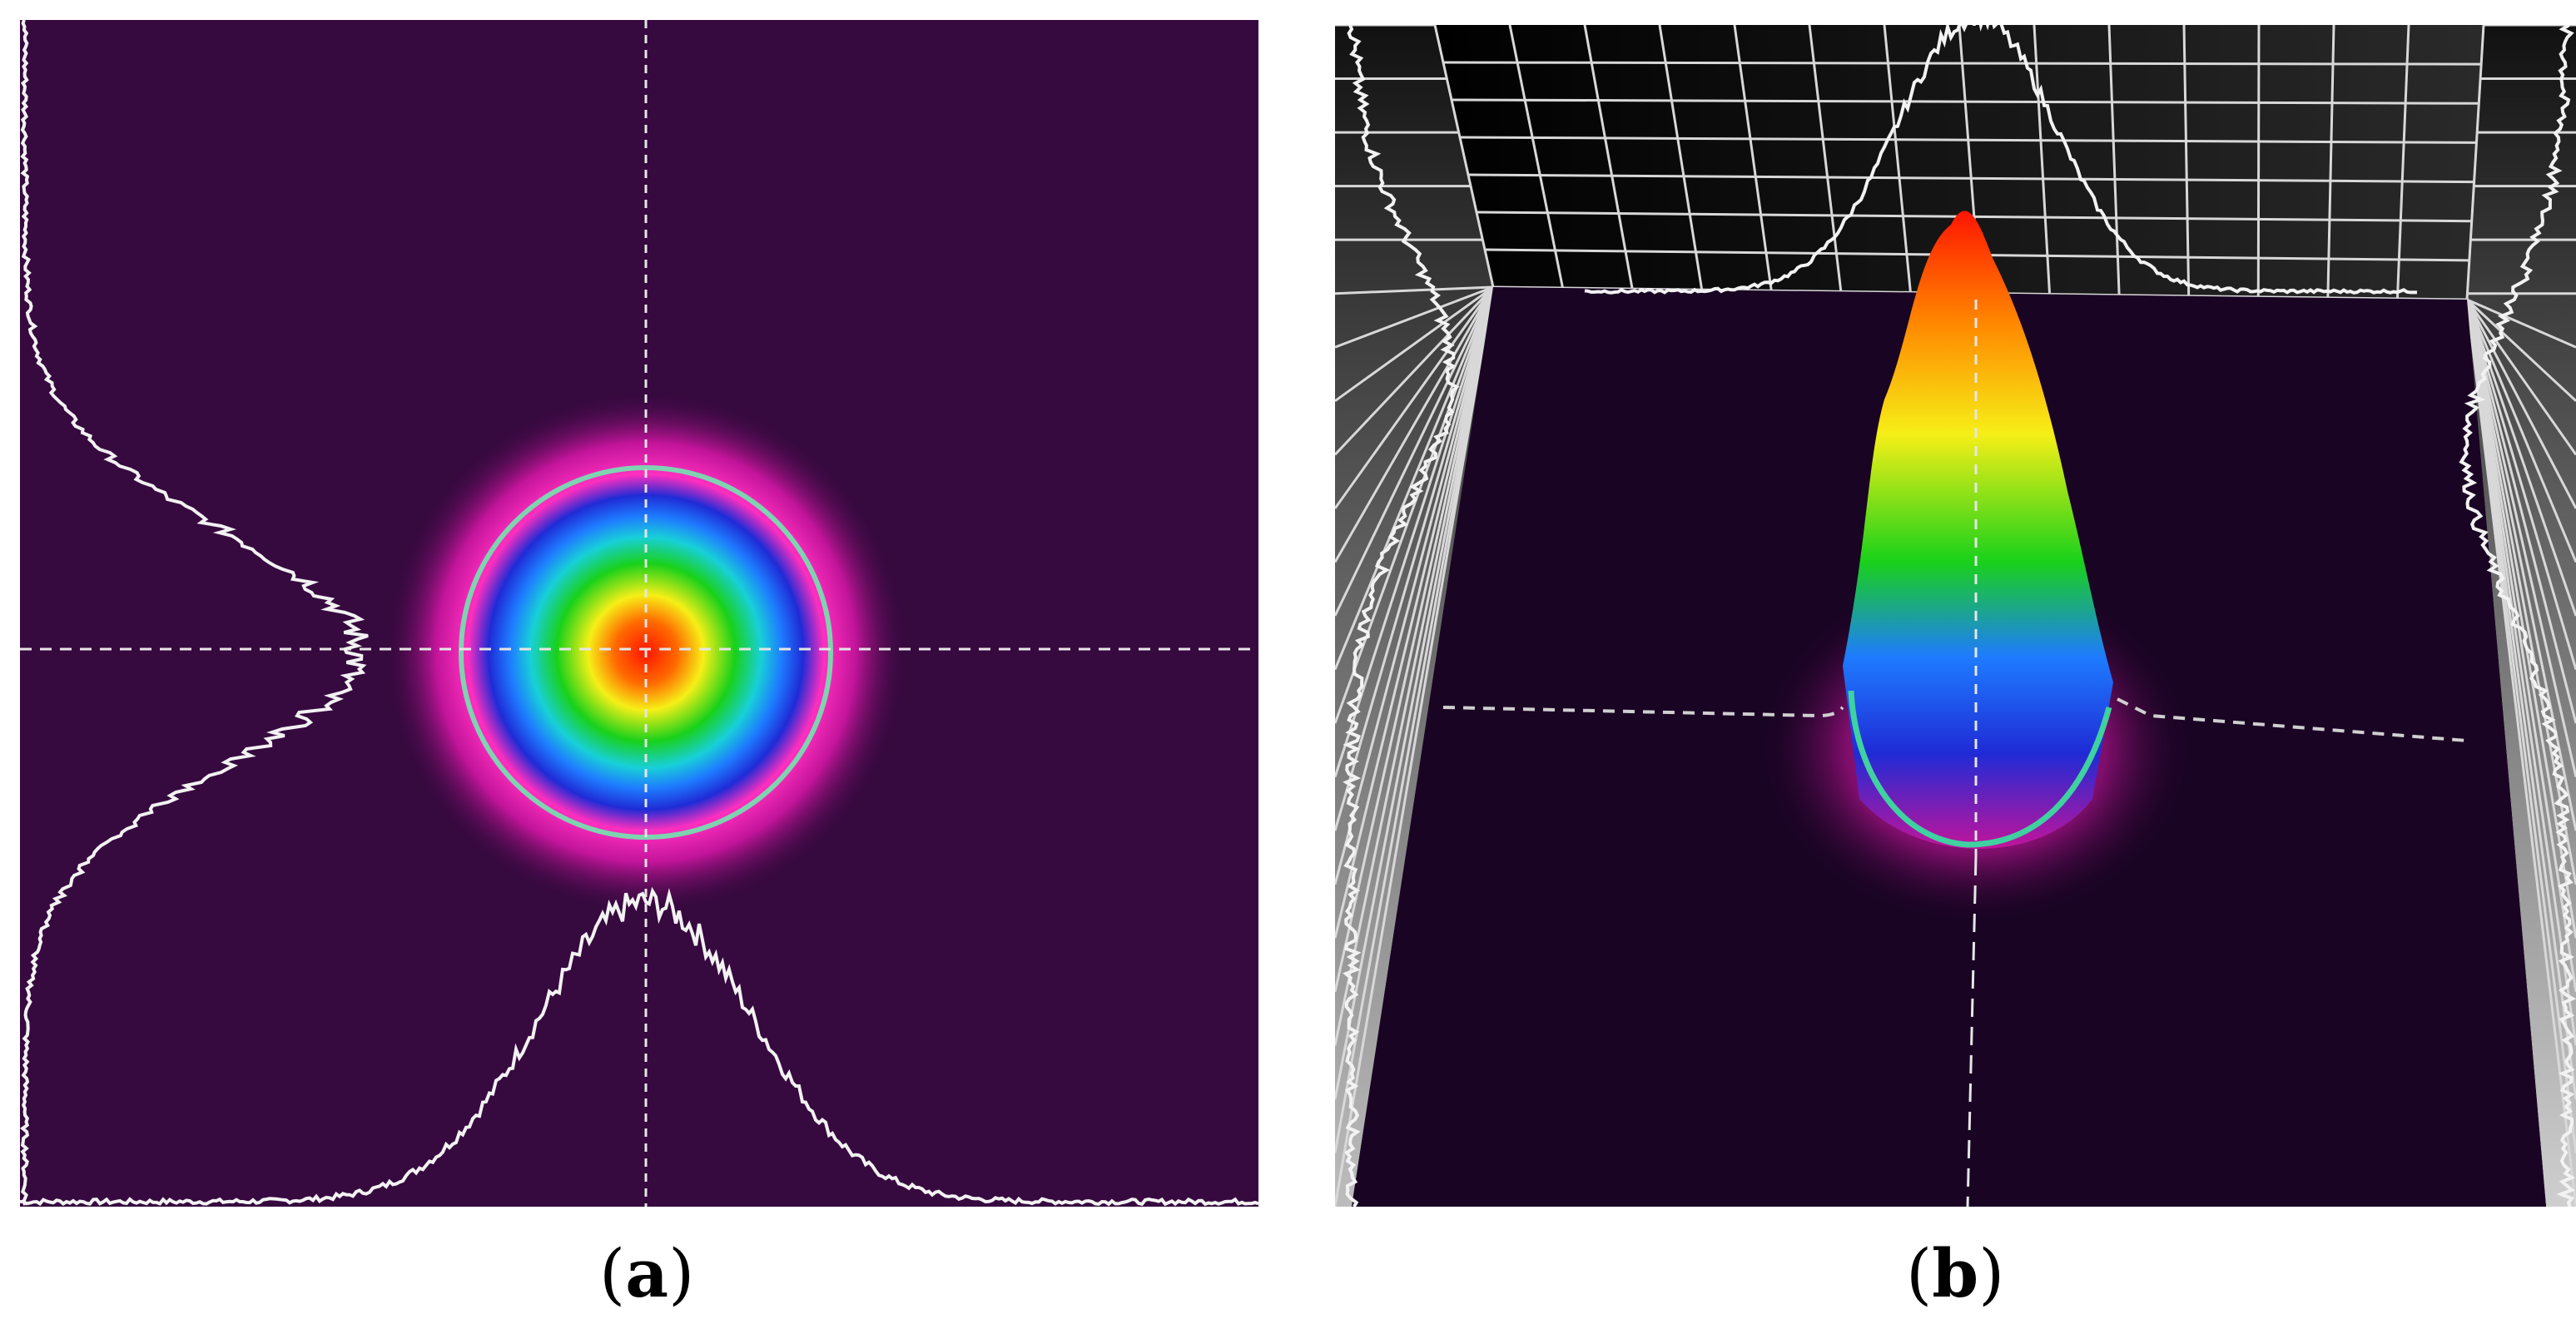 This screenshot has width=2576, height=1329. What do you see at coordinates (1980, 769) in the screenshot?
I see `beam-fit-contour` at bounding box center [1980, 769].